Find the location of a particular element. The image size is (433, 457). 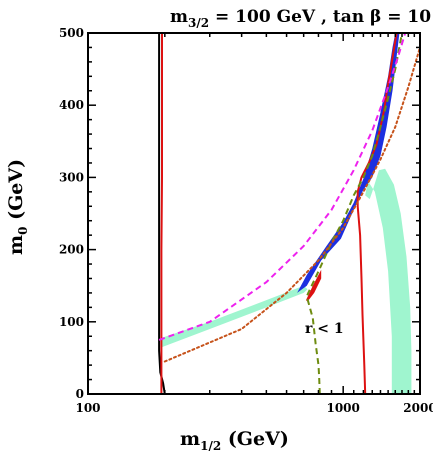

y-axis-symbol: m is located at coordinates (16, 245).